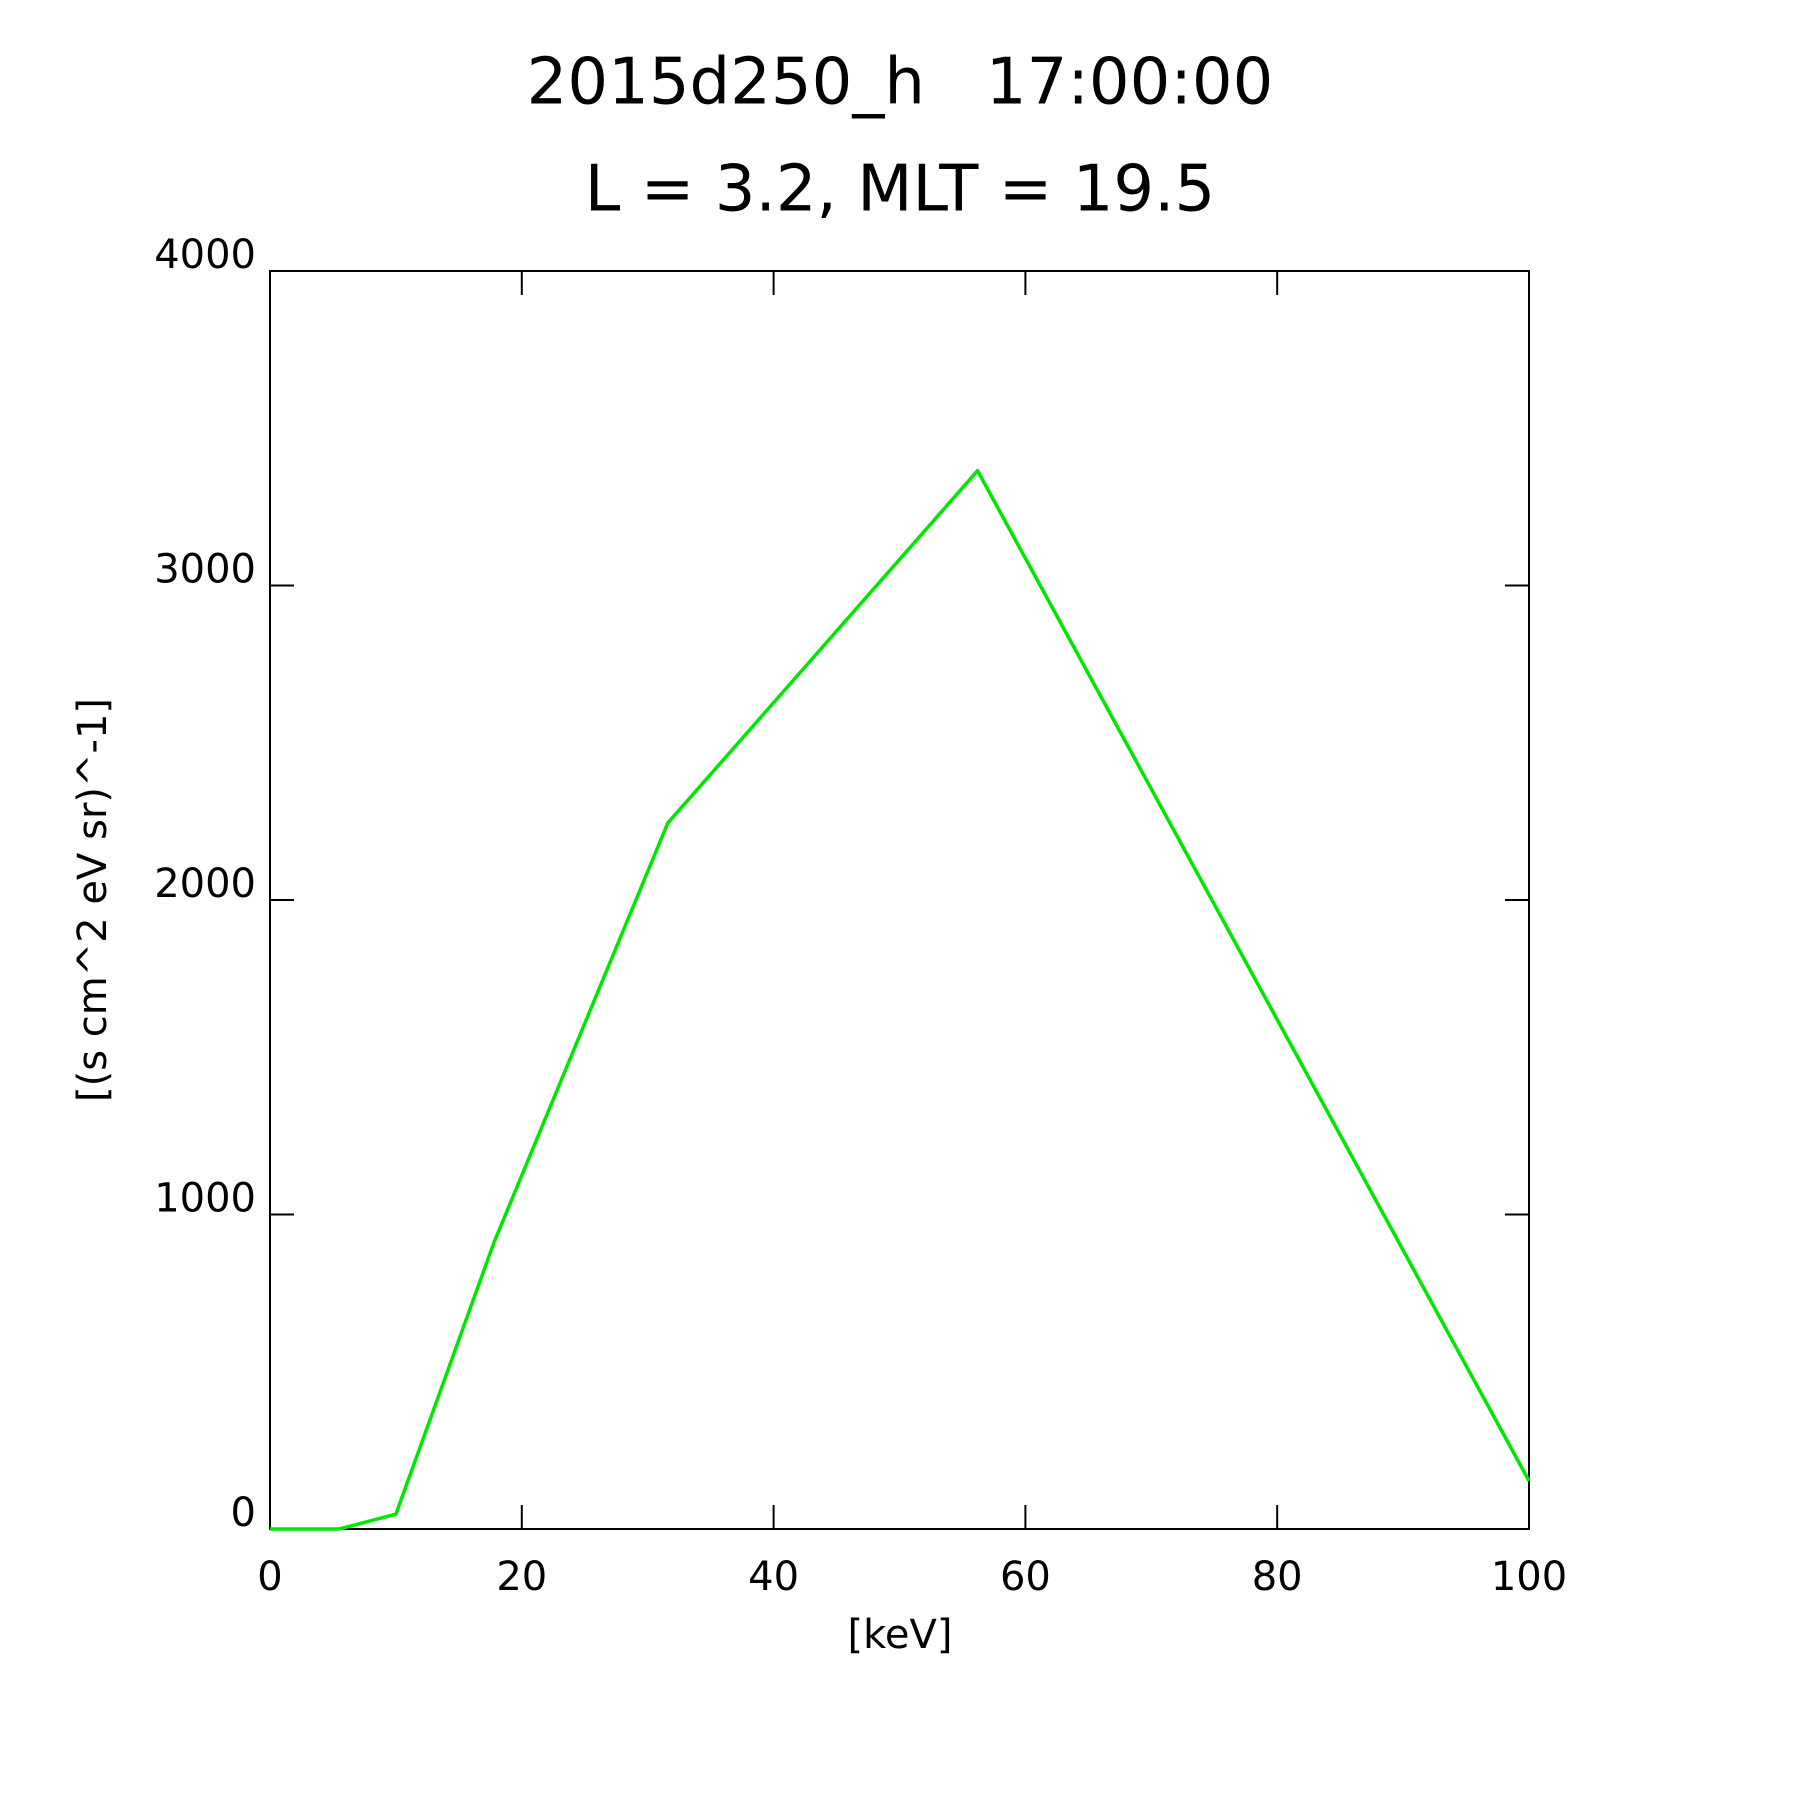 The image size is (1800, 1800). Describe the element at coordinates (205, 884) in the screenshot. I see `y-tick-label: 2000` at that location.